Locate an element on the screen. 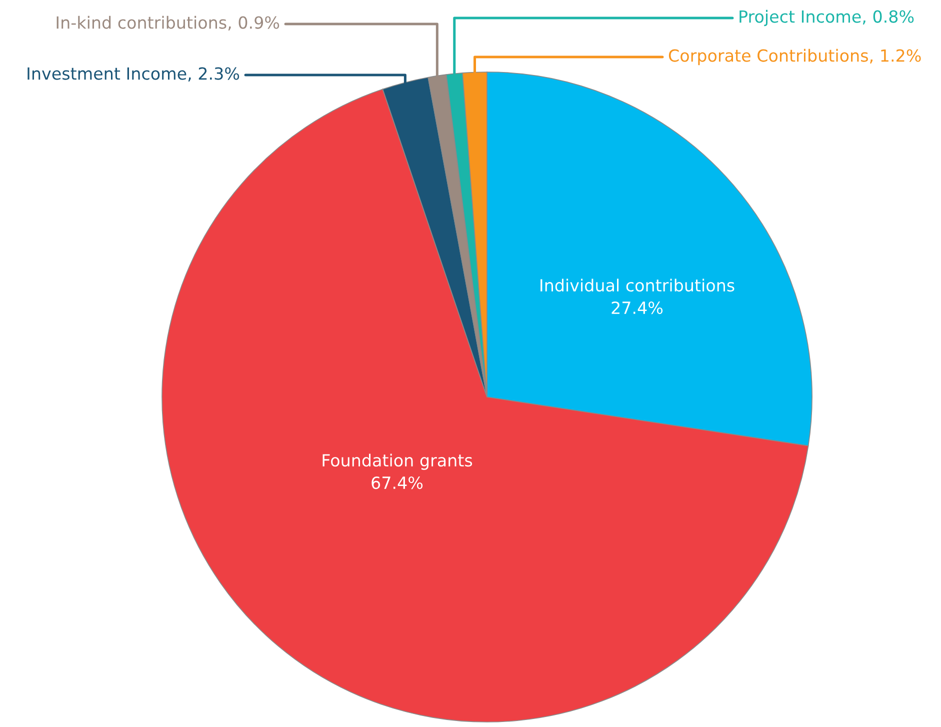  slice-label: Investment Income, 2.3% is located at coordinates (134, 74).